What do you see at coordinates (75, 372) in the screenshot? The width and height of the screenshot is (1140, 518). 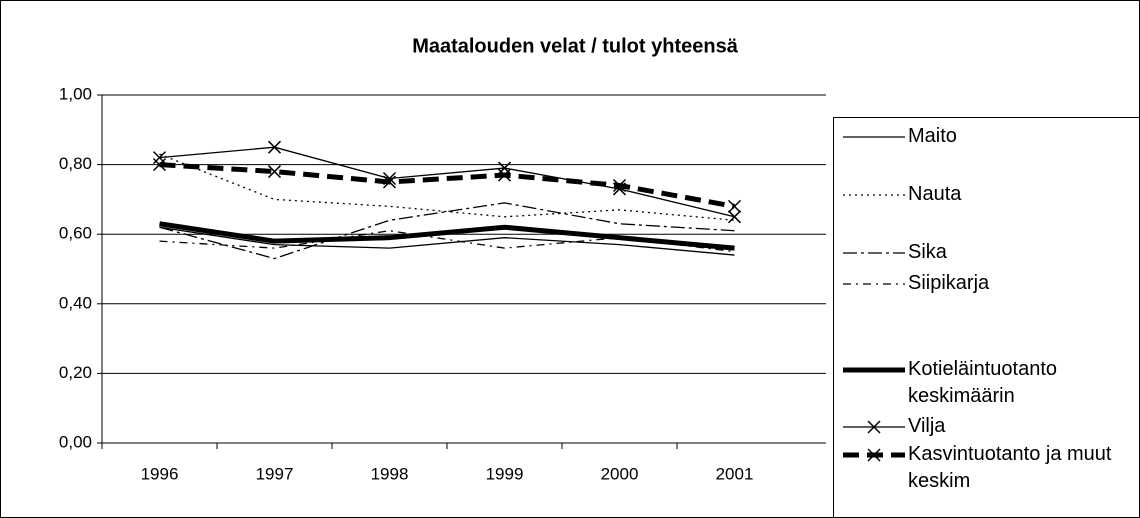 I see `y-tick-label: 0,20` at bounding box center [75, 372].